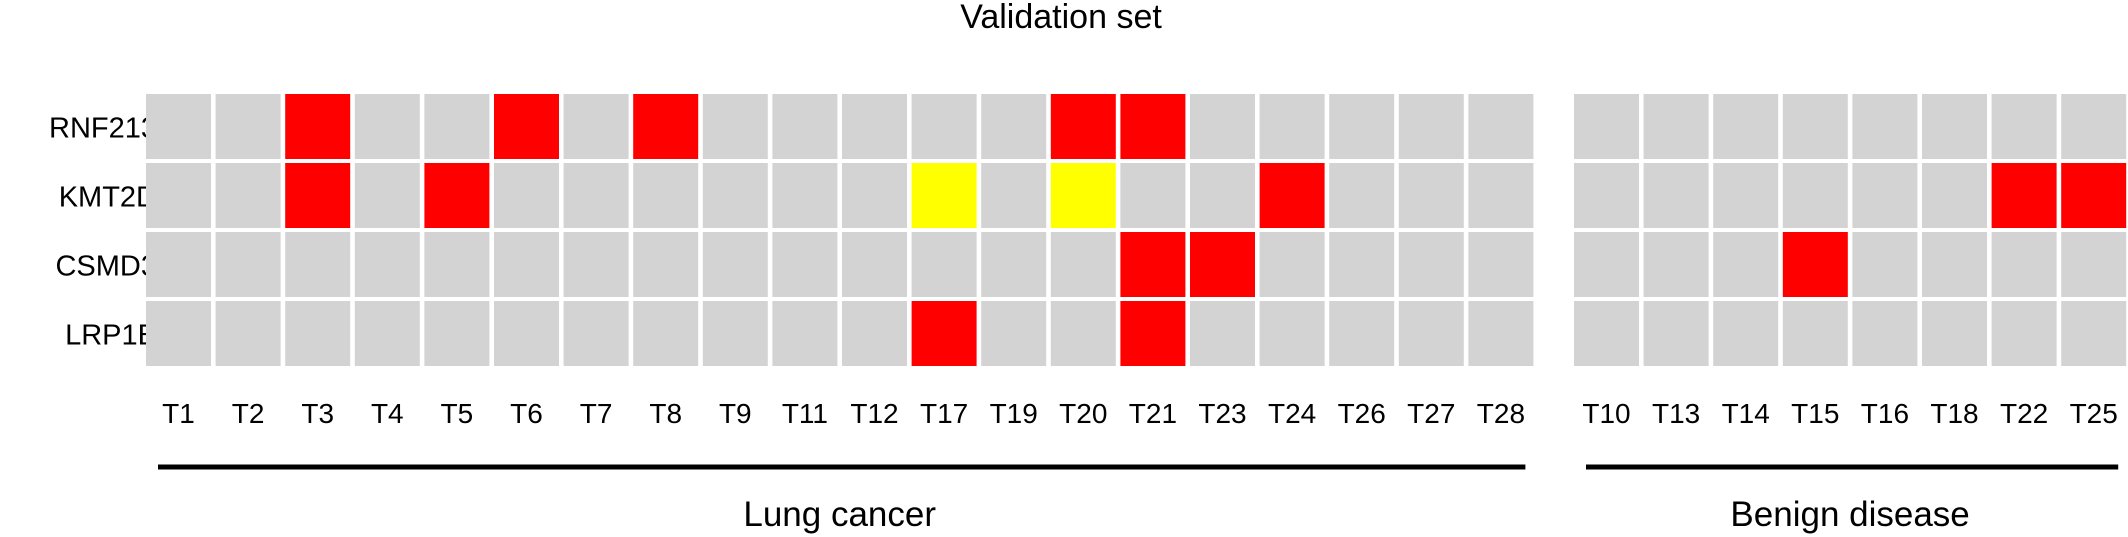 This screenshot has height=537, width=2128. What do you see at coordinates (1431, 126) in the screenshot?
I see `cell-rnf213-t27` at bounding box center [1431, 126].